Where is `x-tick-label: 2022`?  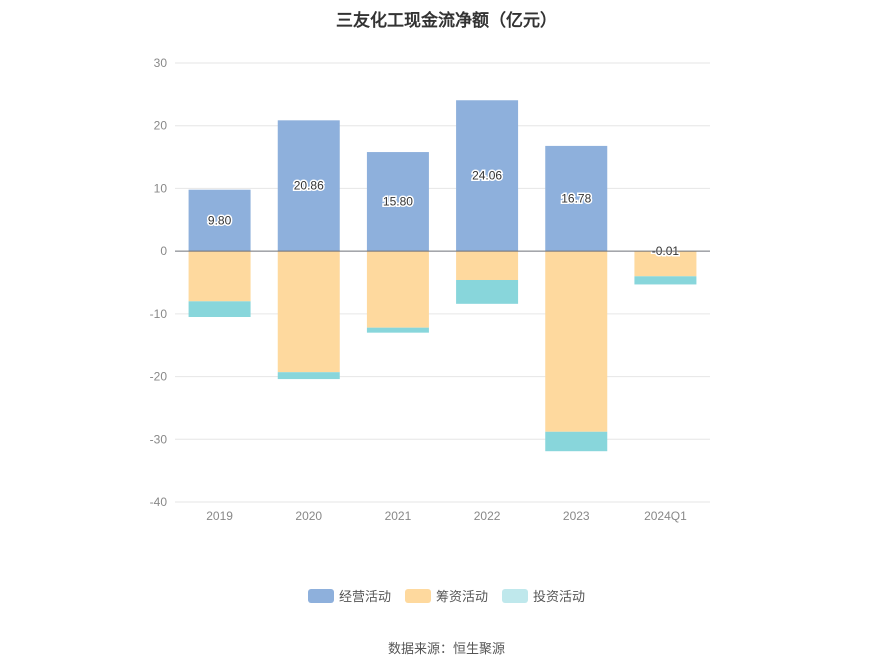 x-tick-label: 2022 is located at coordinates (487, 516).